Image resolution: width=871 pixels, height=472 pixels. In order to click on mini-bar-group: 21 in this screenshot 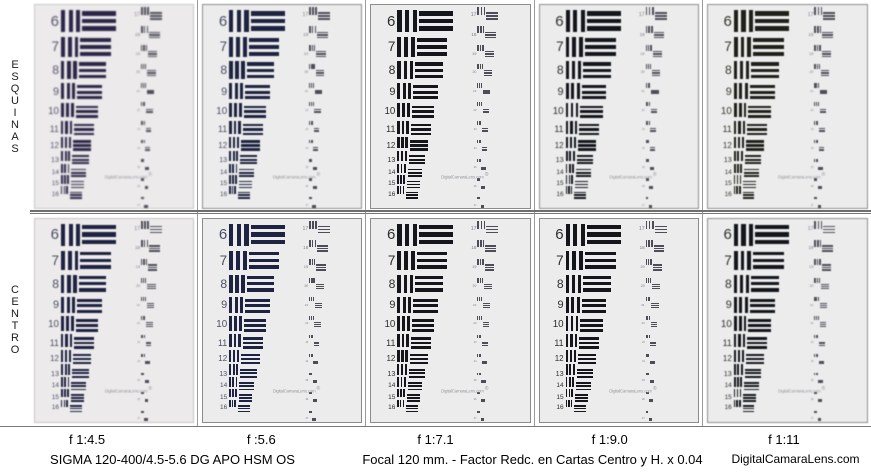, I will do `click(483, 305)`.